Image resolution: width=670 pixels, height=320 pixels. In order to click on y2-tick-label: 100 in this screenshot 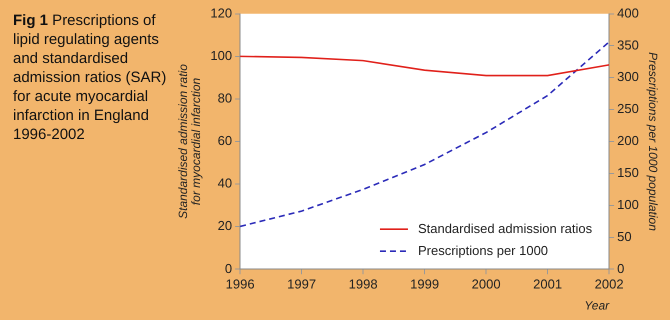, I will do `click(628, 204)`.